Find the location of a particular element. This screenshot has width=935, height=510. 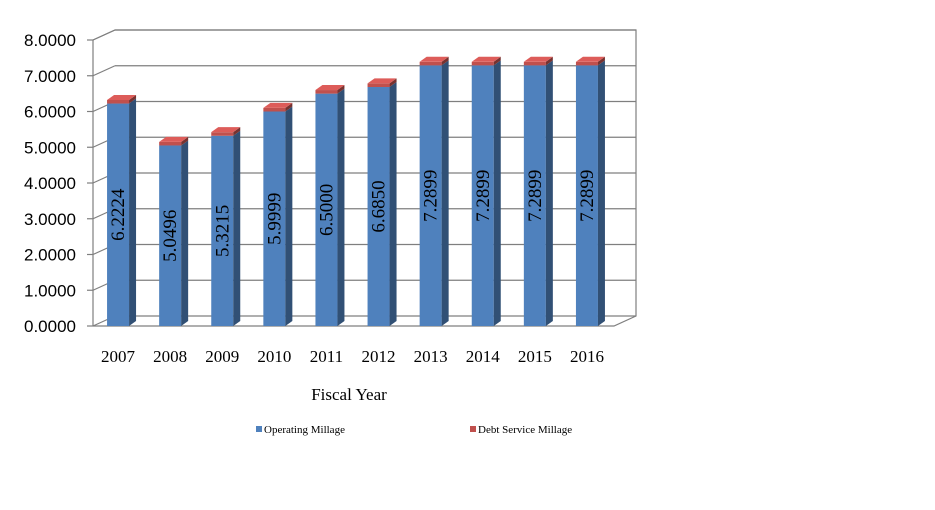

legend-label-operating: Operating Millage is located at coordinates (304, 430).